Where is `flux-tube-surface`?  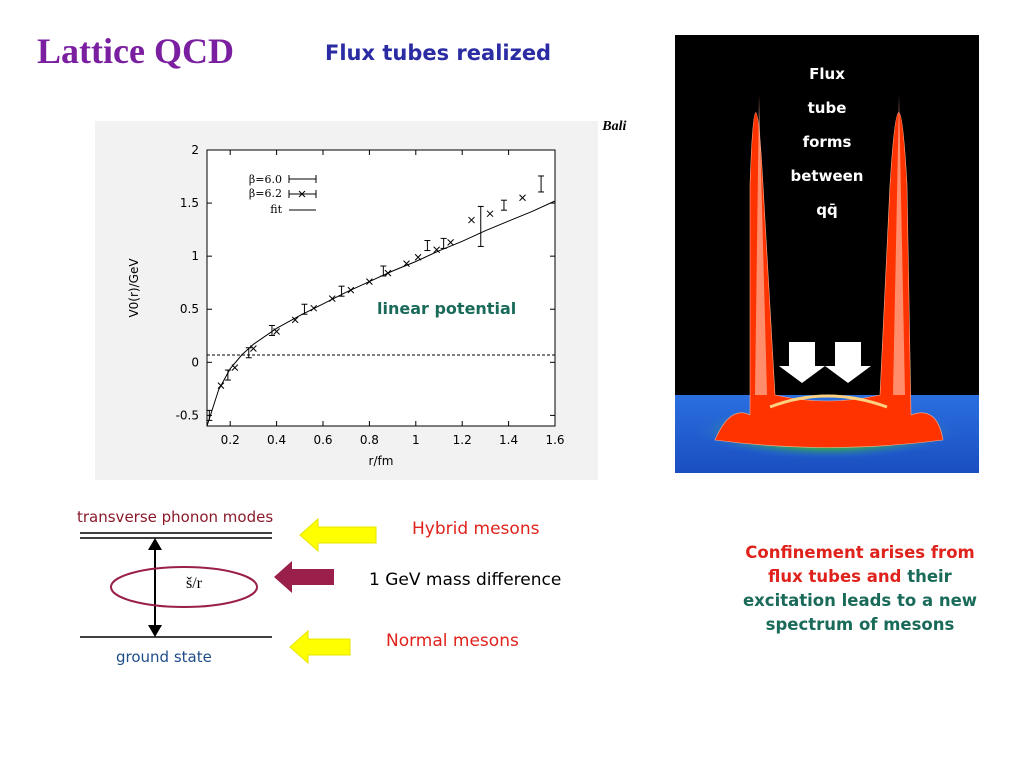 flux-tube-surface is located at coordinates (829, 280).